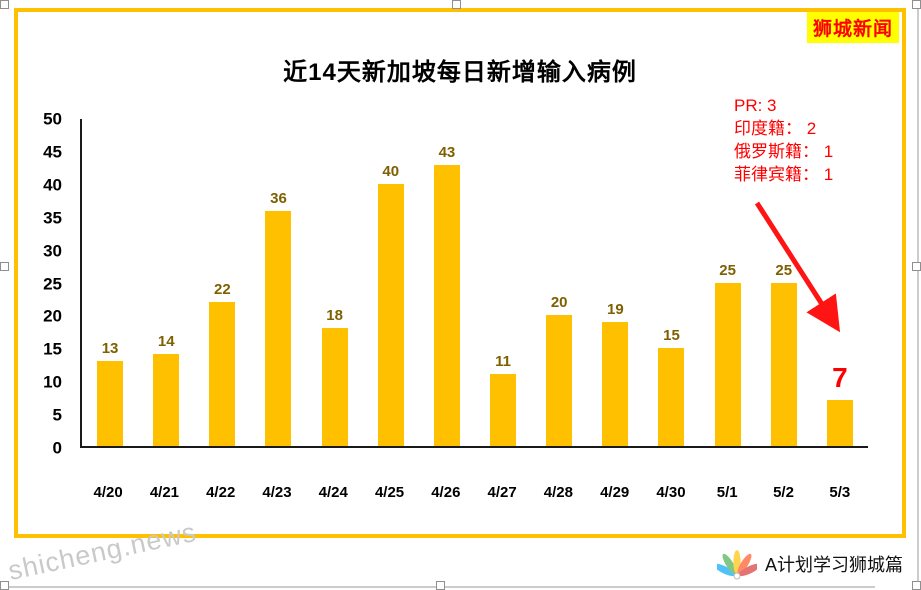 Image resolution: width=921 pixels, height=590 pixels. I want to click on y-tick-label: 5, so click(57, 415).